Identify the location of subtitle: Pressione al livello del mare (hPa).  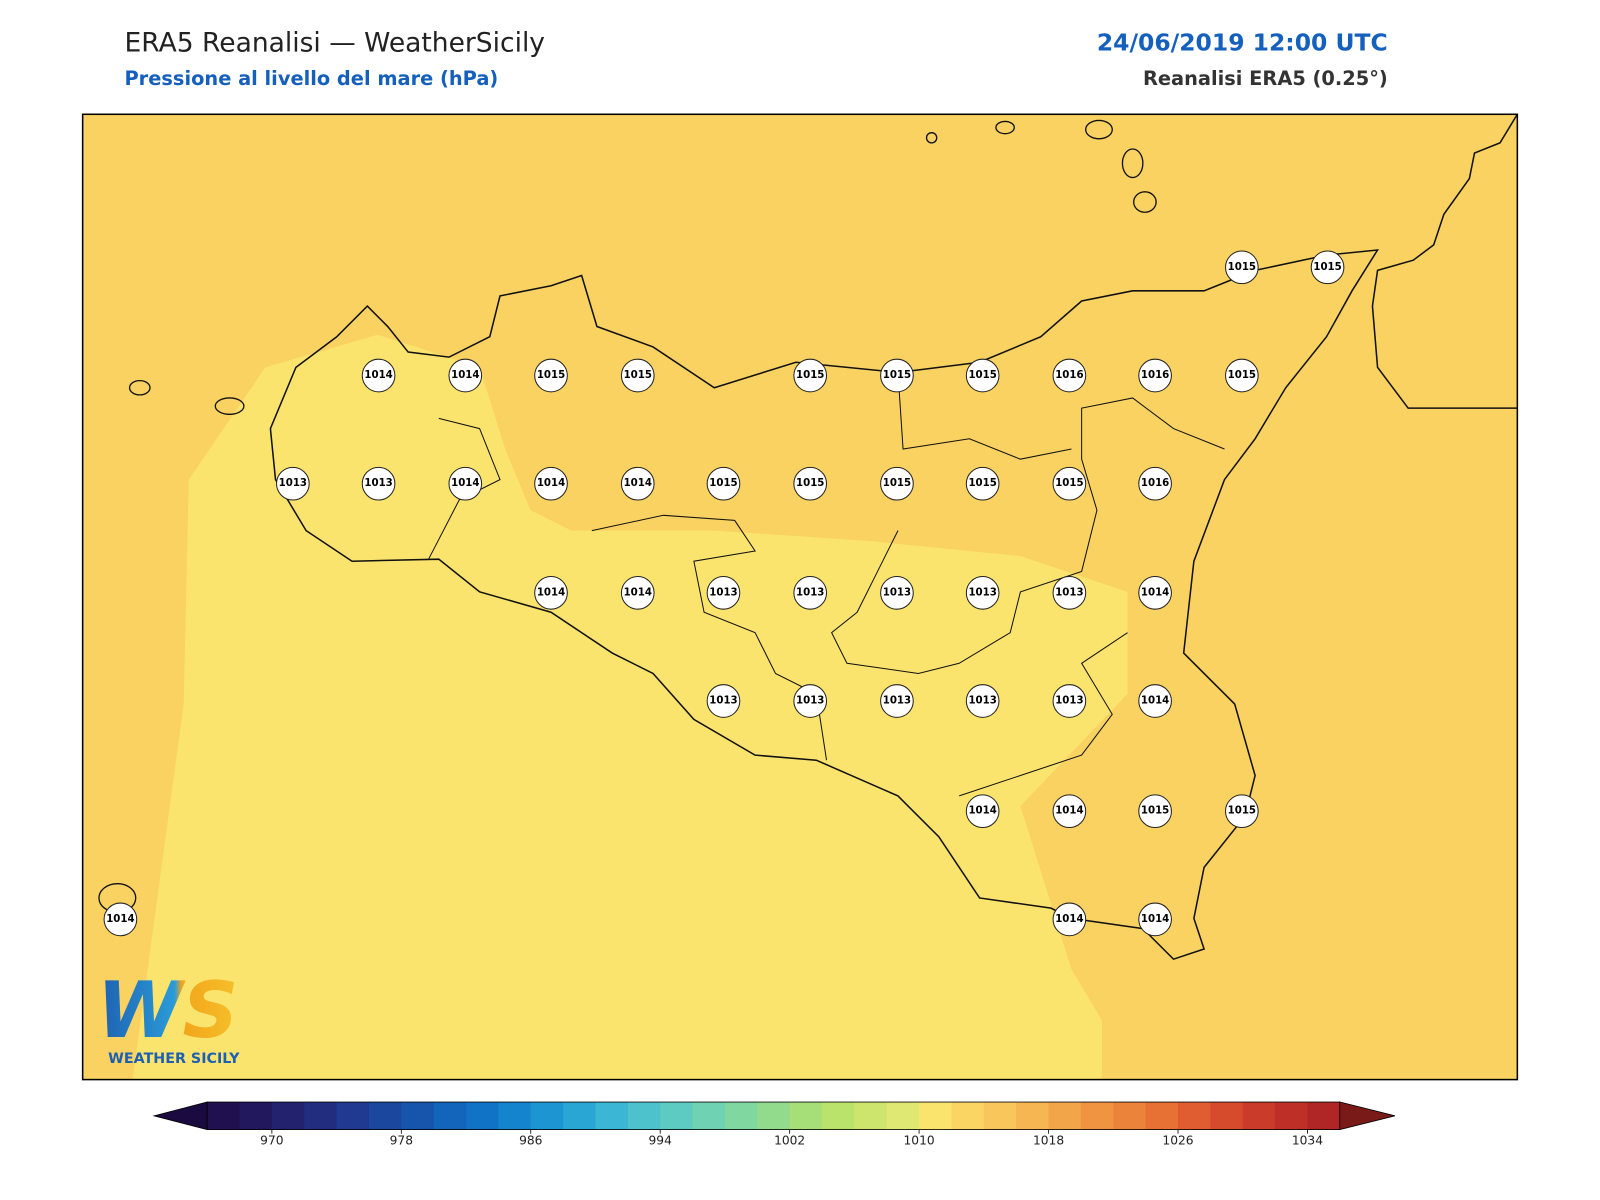
(311, 78).